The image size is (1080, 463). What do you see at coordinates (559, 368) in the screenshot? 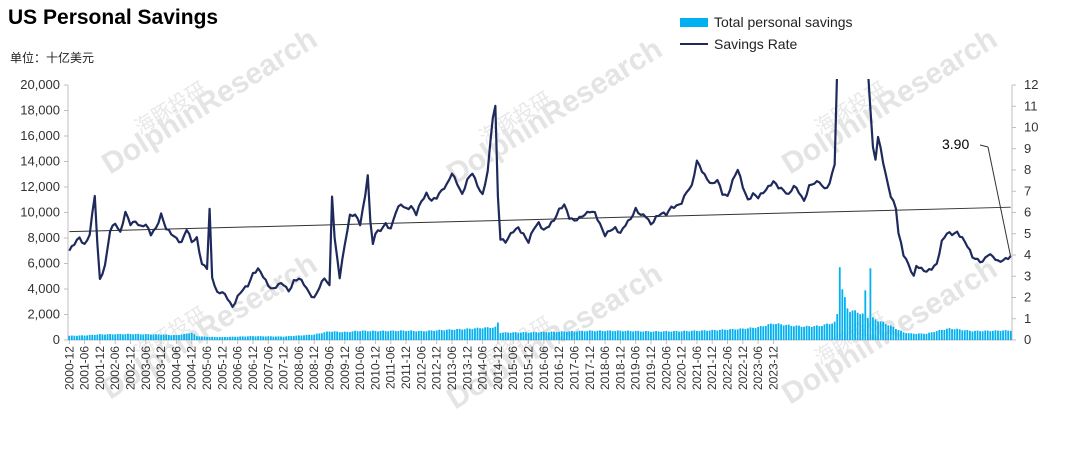
I see `x-tick-label: 2016-12` at bounding box center [559, 368].